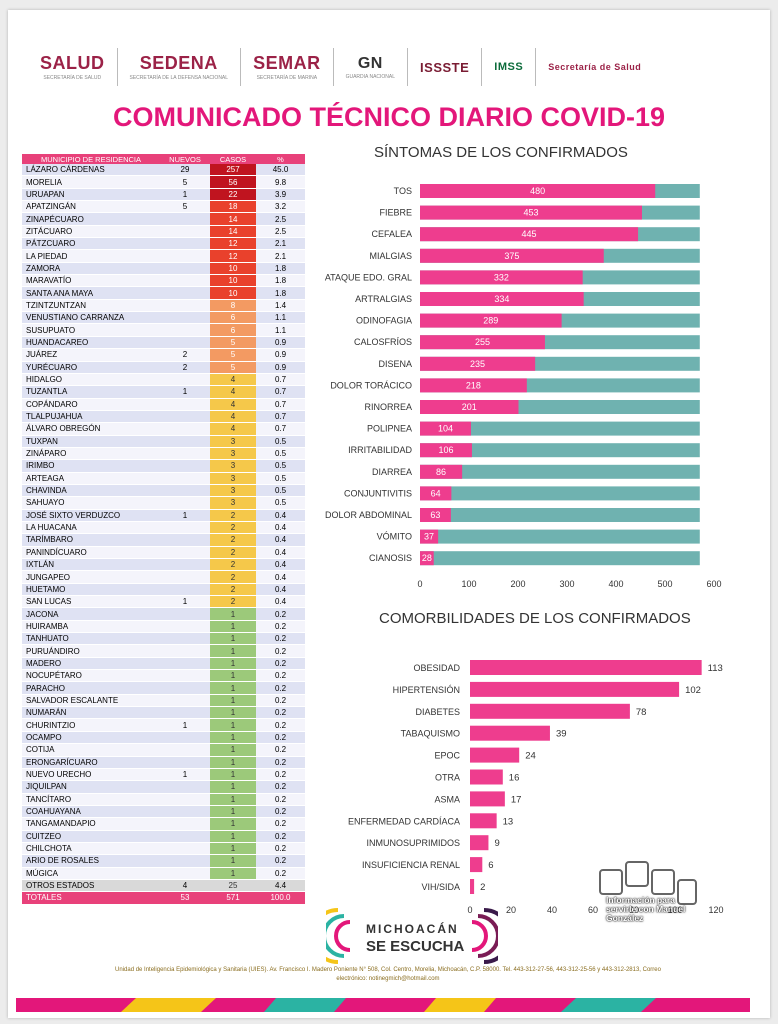  Describe the element at coordinates (163, 219) in the screenshot. I see `table-row: ZINAPÉCUARO 14 2.5` at that location.